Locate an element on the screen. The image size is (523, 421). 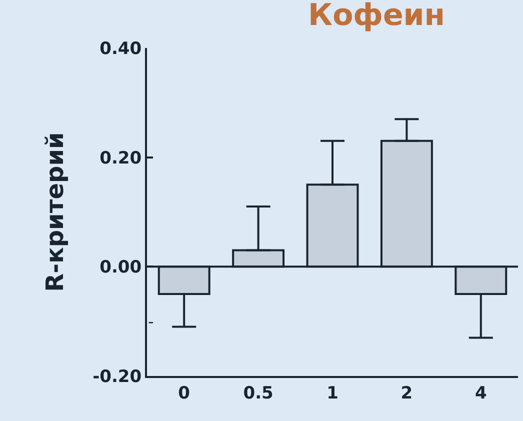
x-tick-label: 0 is located at coordinates (184, 393).